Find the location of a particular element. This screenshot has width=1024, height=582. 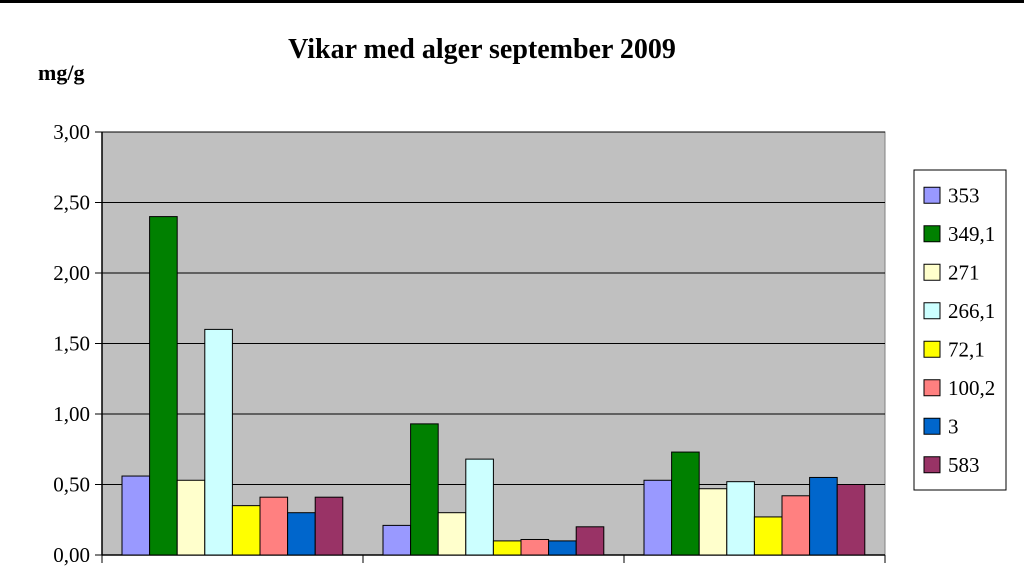

y-tick-label: 2,00 is located at coordinates (71, 273).